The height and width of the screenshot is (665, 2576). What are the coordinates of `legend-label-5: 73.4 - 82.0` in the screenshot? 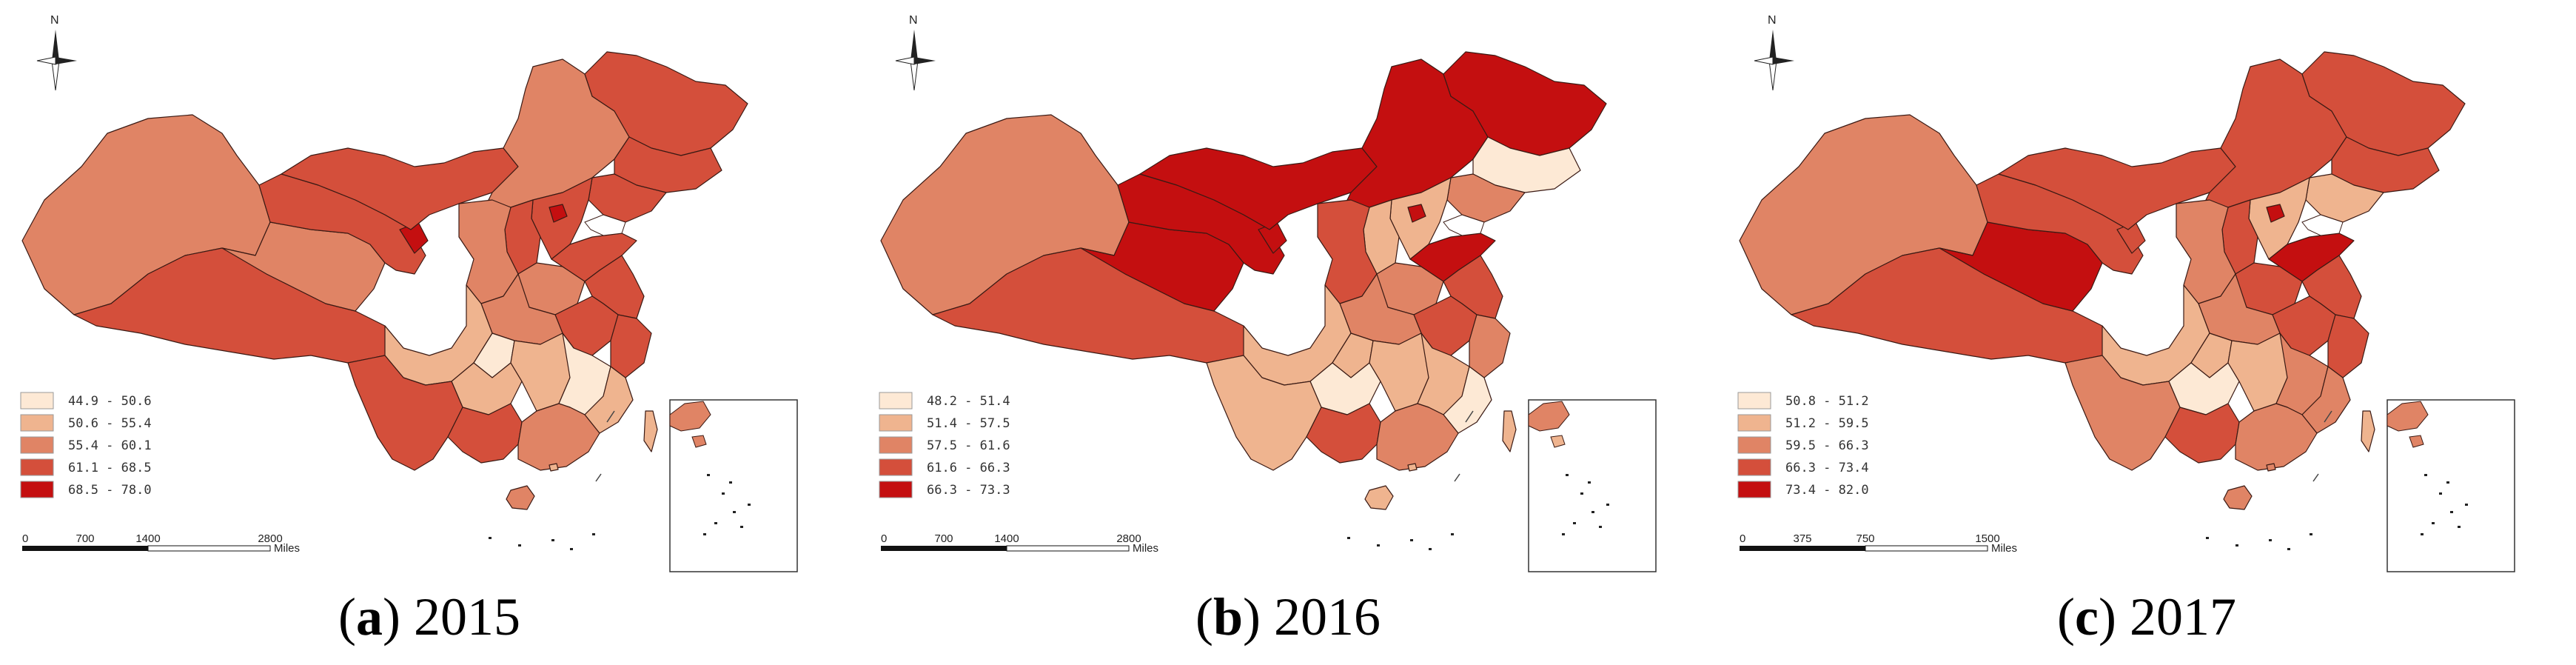 It's located at (1827, 490).